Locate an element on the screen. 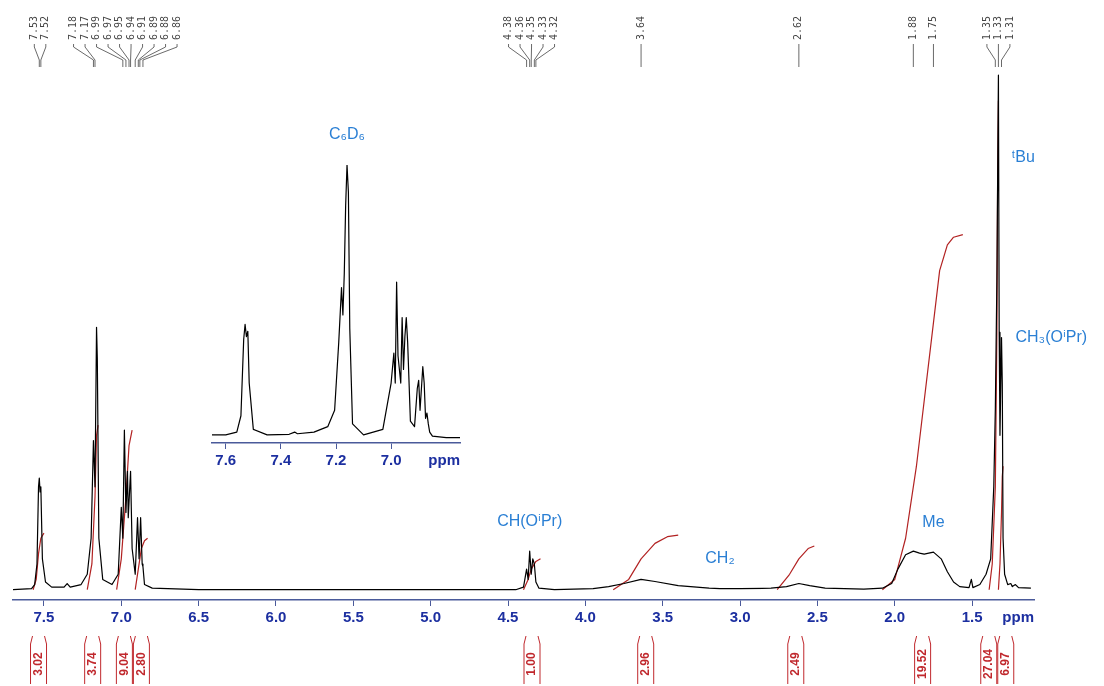 The height and width of the screenshot is (686, 1104). text: 3.02 is located at coordinates (37, 664).